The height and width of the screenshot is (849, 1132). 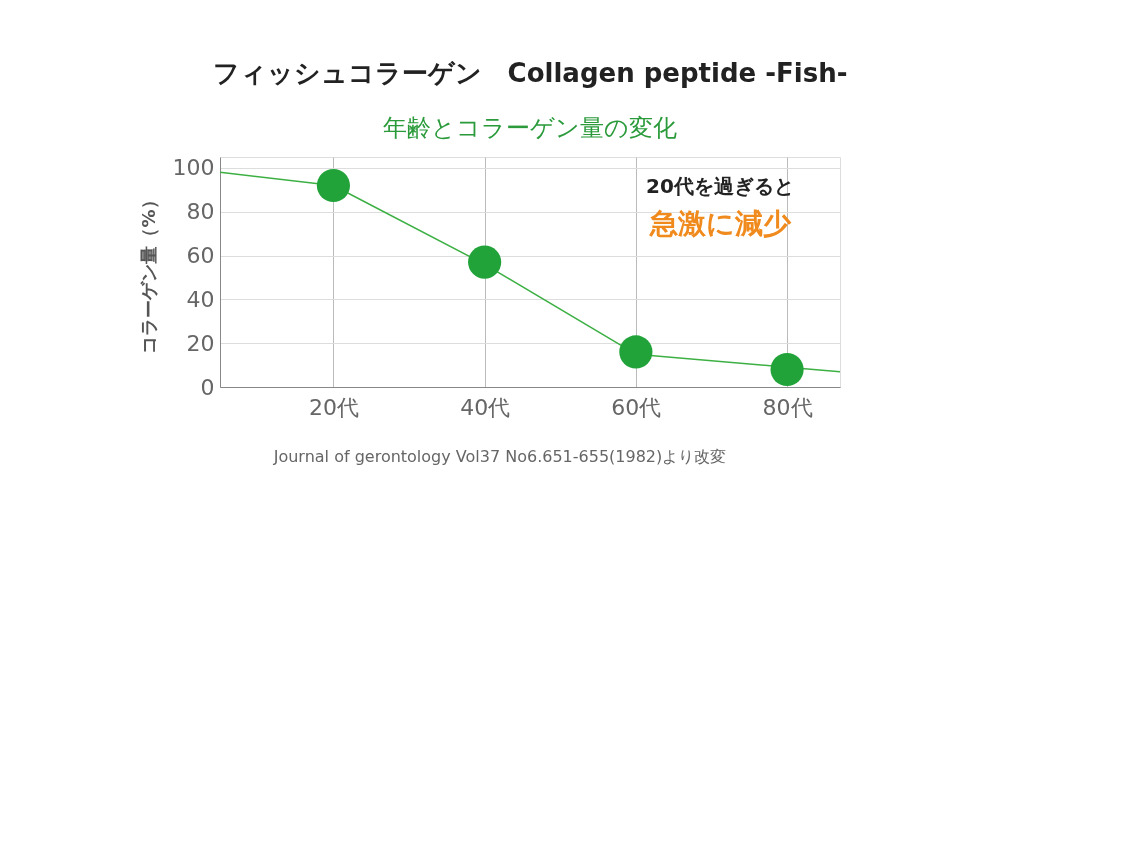 What do you see at coordinates (200, 212) in the screenshot?
I see `y-tick-label: 80` at bounding box center [200, 212].